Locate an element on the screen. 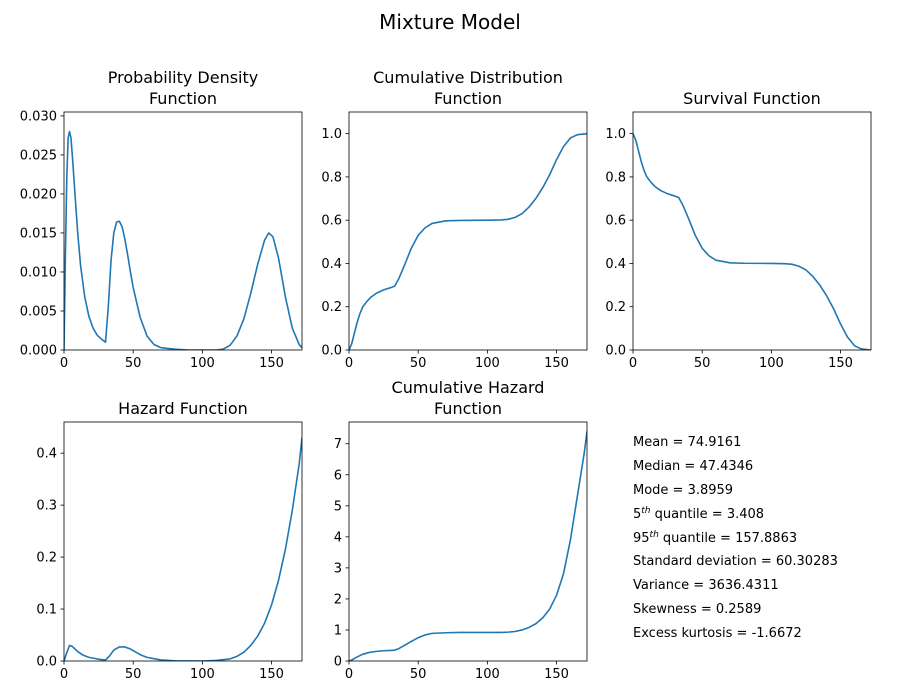 Image resolution: width=900 pixels, height=700 pixels. stat-5th-quantile-number: 5 is located at coordinates (637, 514).